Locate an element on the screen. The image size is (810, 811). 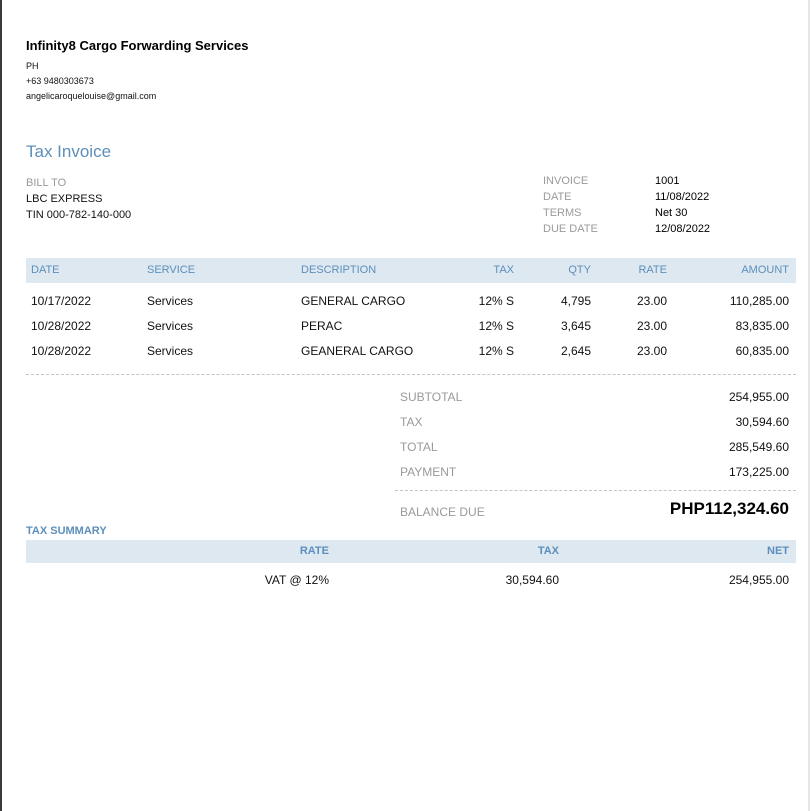
company-name: Infinity8 Cargo Forwarding Services is located at coordinates (137, 45).